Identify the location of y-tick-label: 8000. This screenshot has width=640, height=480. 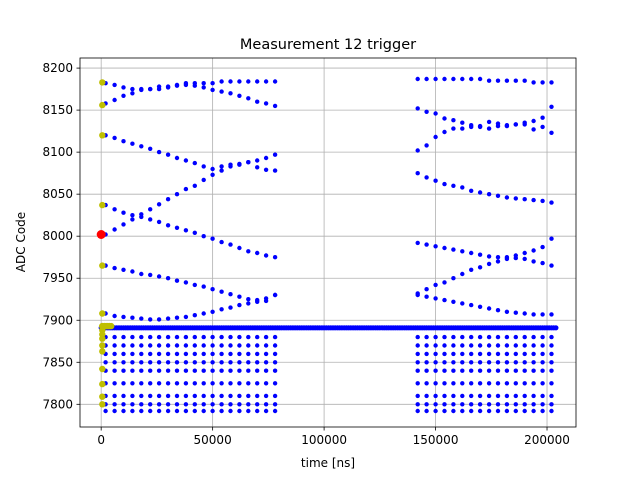
(57, 236).